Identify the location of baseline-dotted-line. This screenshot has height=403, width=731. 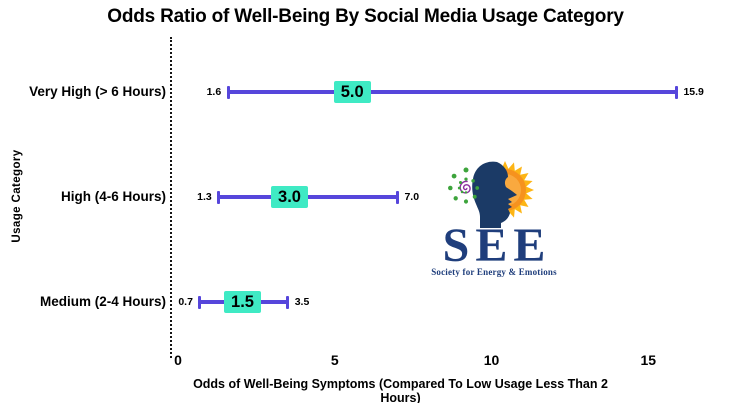
(171, 197).